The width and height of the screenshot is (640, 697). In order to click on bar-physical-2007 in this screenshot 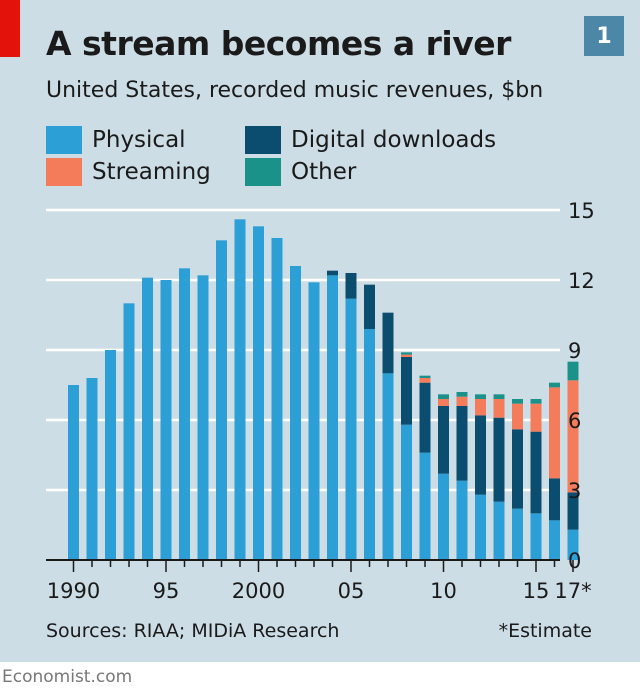, I will do `click(388, 466)`.